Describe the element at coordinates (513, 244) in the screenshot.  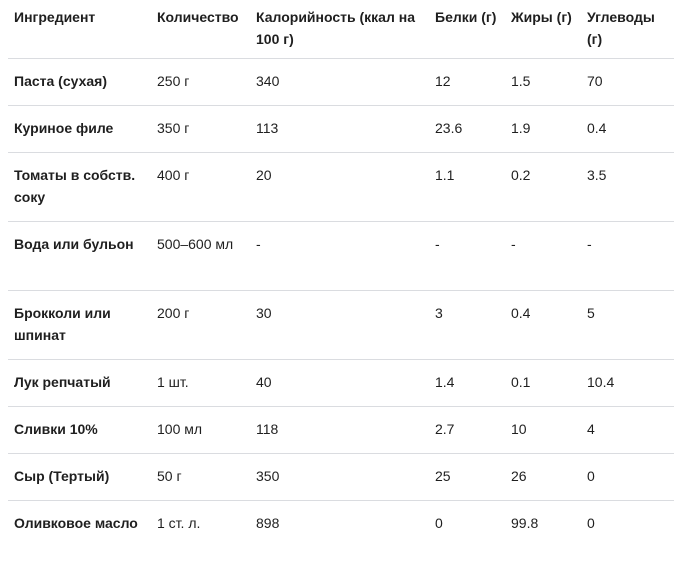
I see `cell-fat: -` at that location.